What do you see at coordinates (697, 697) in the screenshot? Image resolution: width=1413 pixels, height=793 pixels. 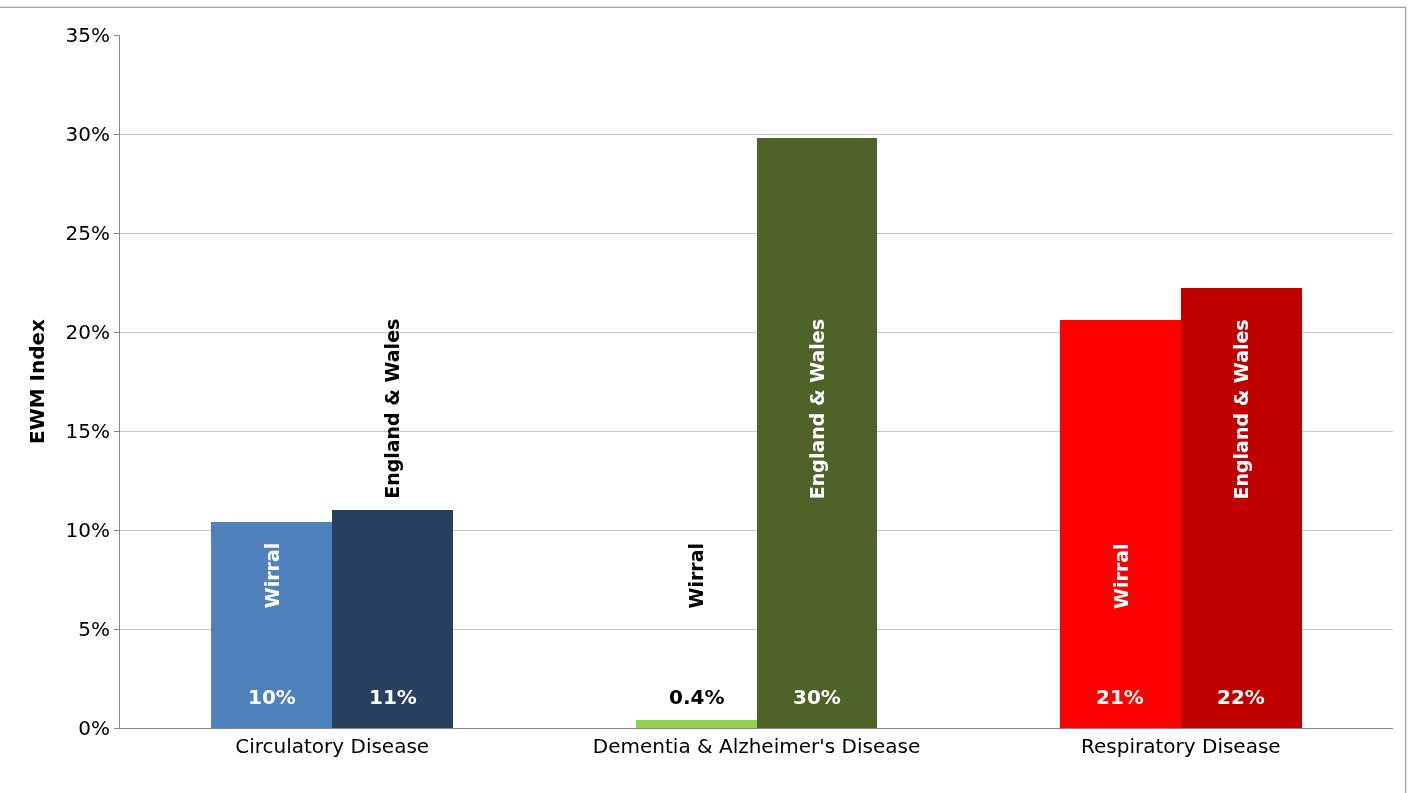 I see `data-label: 0.4%` at bounding box center [697, 697].